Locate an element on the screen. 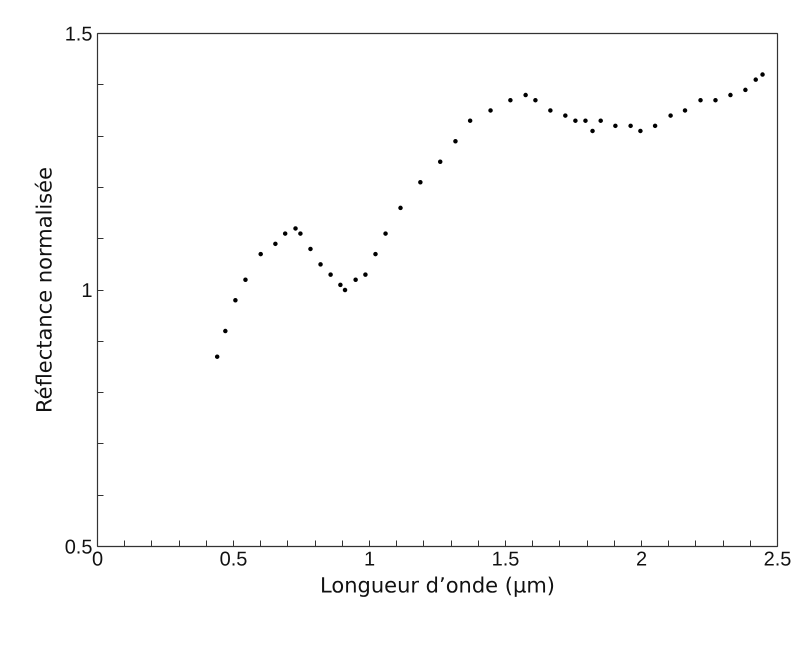 The height and width of the screenshot is (646, 800). y-axis-title: Réflectance normalisée is located at coordinates (44, 290).